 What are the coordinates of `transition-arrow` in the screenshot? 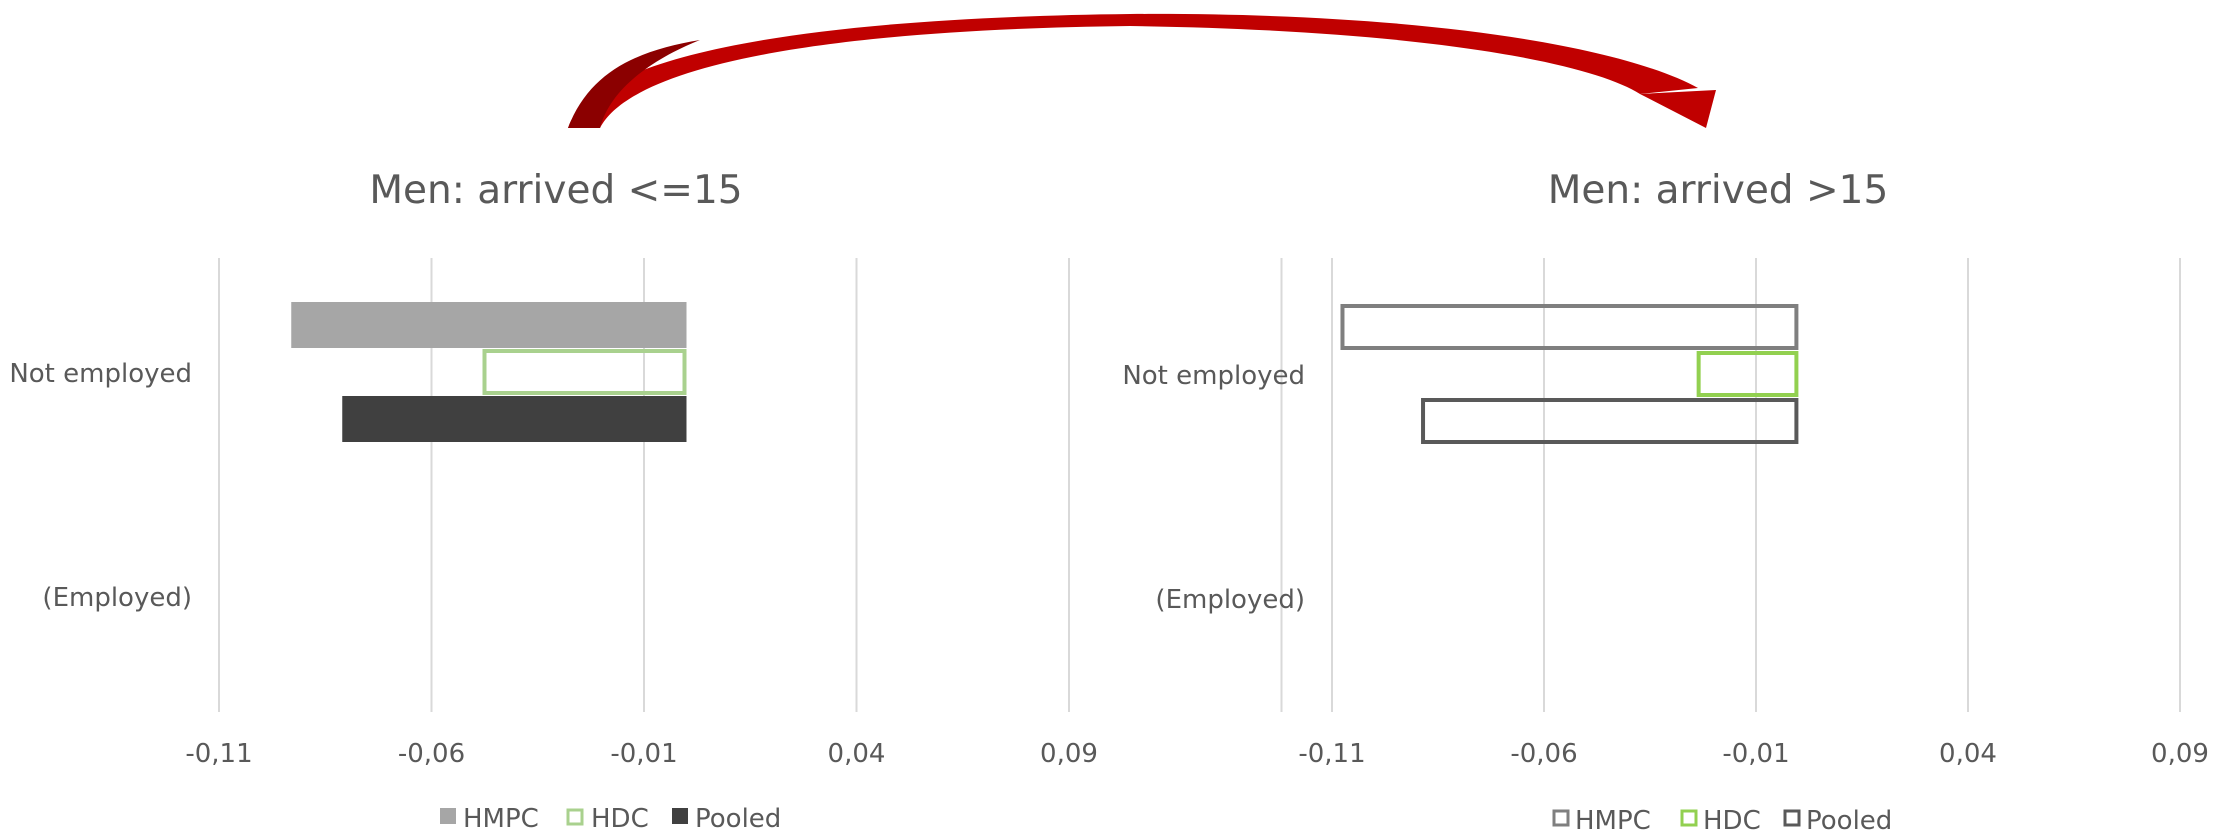 It's located at (1142, 71).